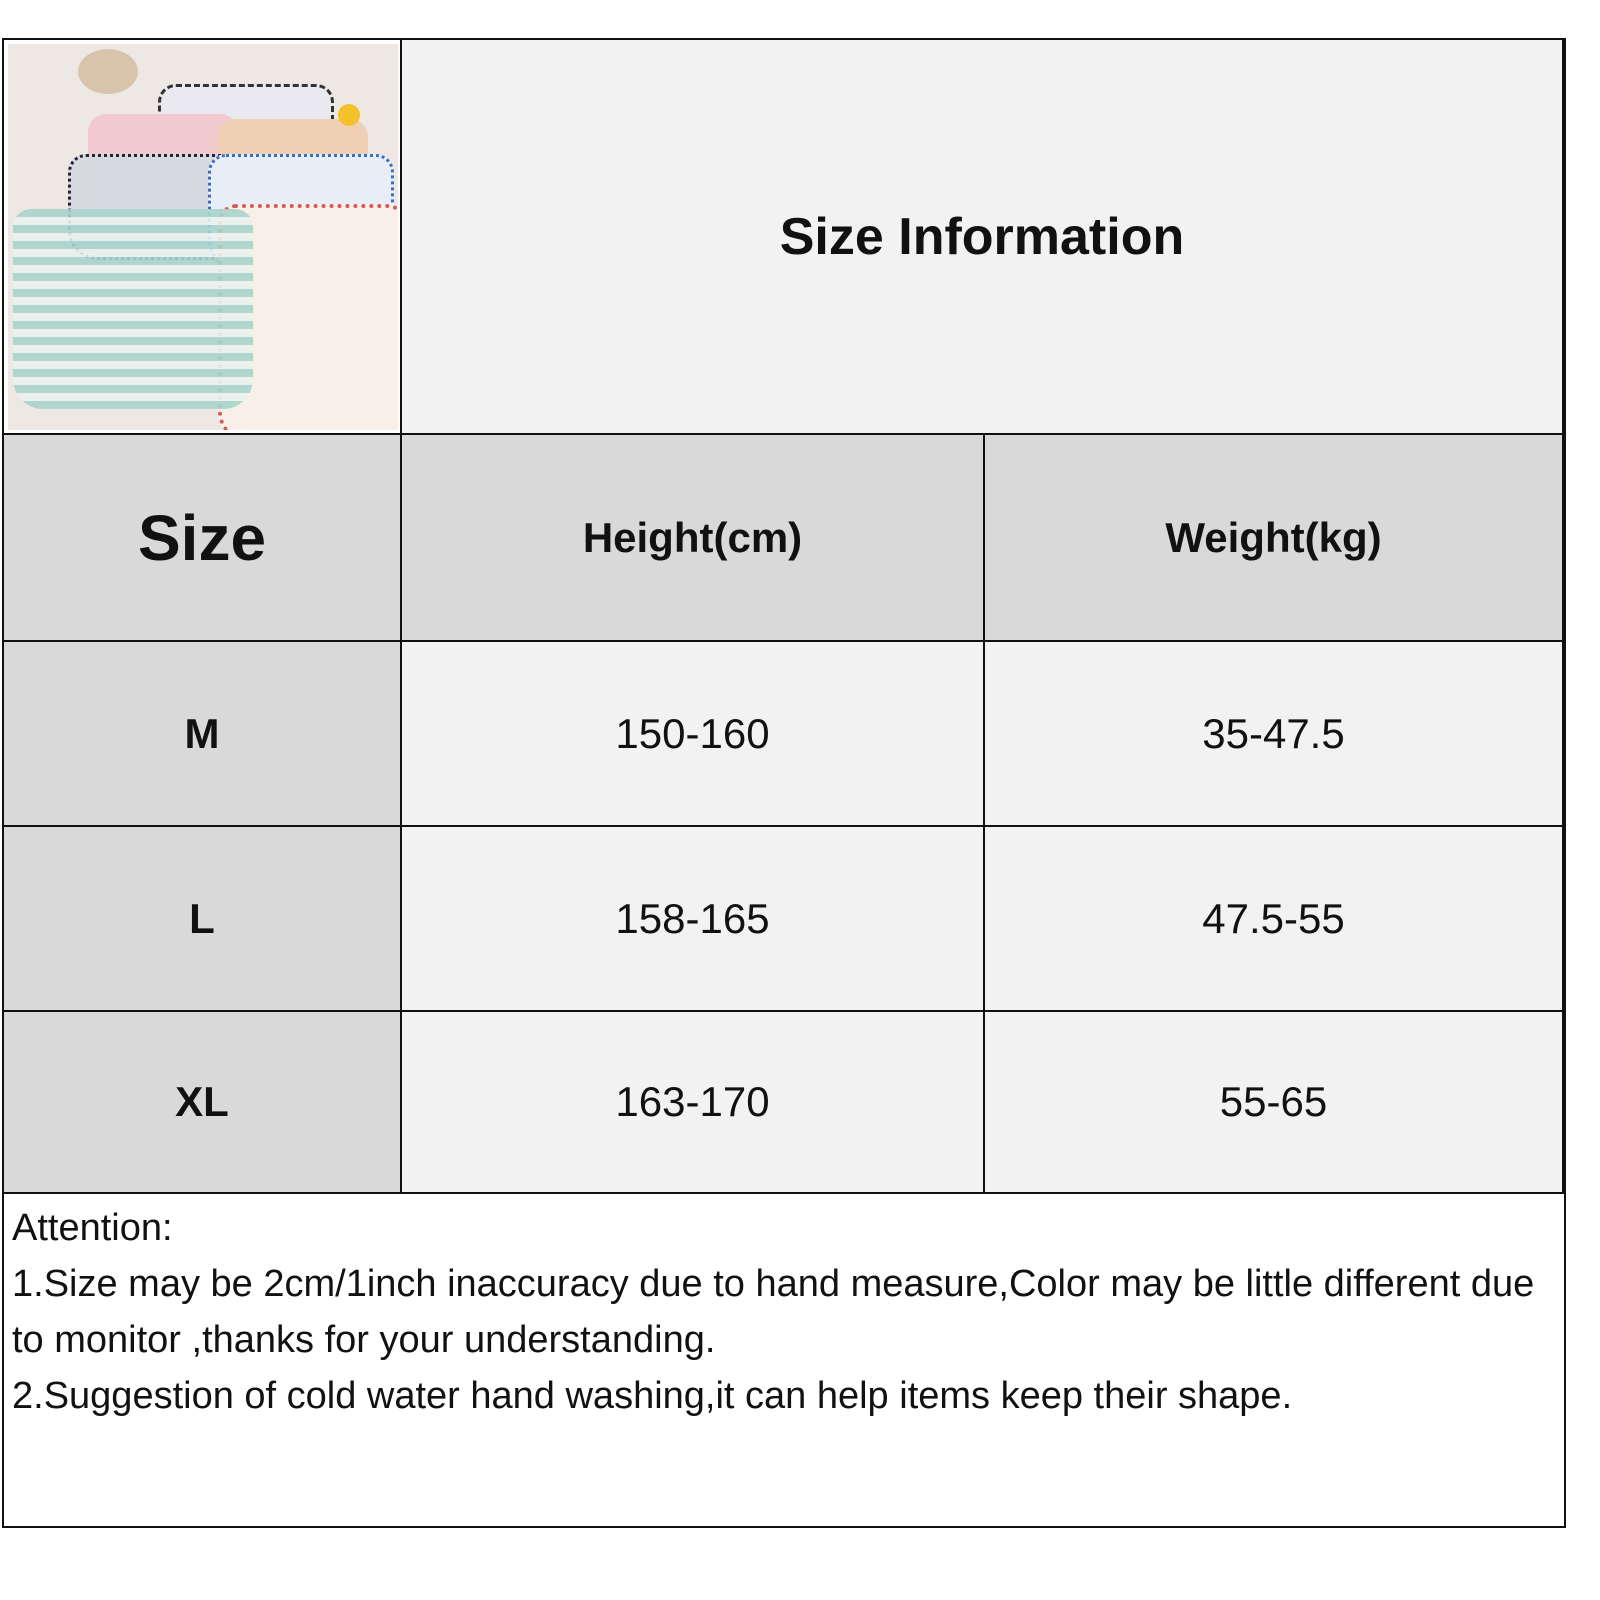 This screenshot has height=1600, width=1600. I want to click on page-title: Size Information, so click(982, 236).